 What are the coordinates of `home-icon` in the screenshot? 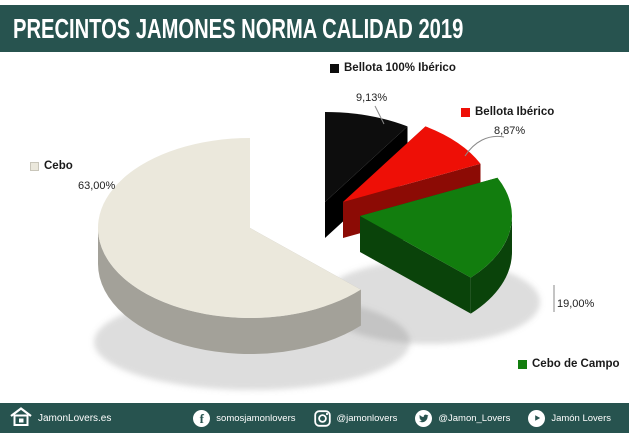 It's located at (21, 418).